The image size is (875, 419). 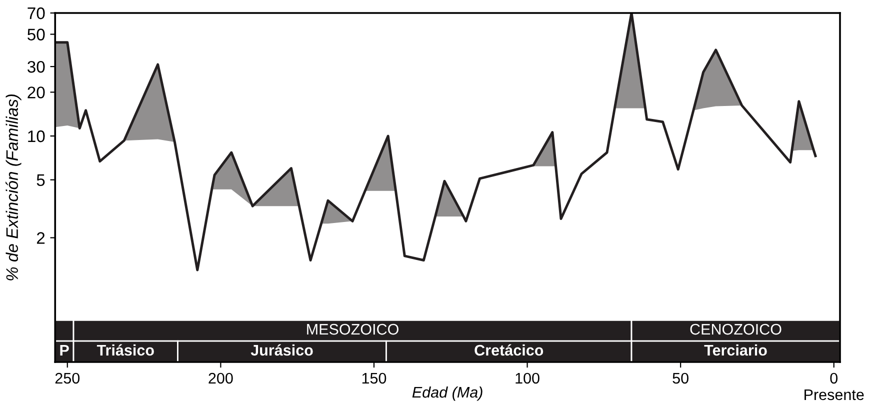 I want to click on y-tick-label: 50, so click(x=36, y=34).